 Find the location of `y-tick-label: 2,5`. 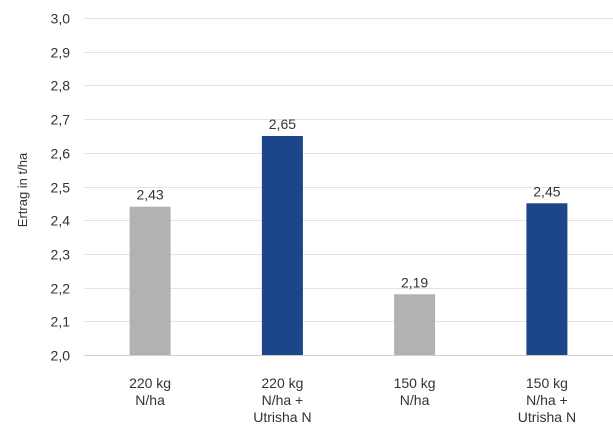

y-tick-label: 2,5 is located at coordinates (61, 188).